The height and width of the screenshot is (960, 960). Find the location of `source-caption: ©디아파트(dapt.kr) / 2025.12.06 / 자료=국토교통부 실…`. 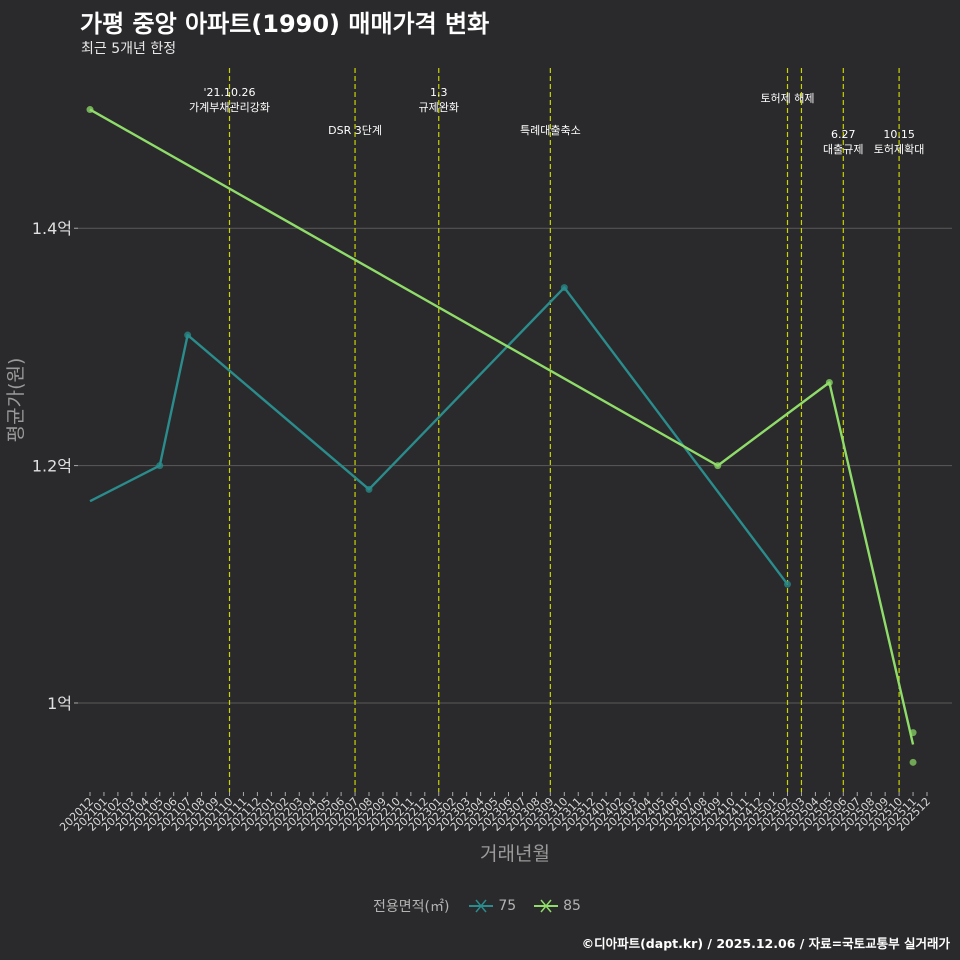

source-caption: ©디아파트(dapt.kr) / 2025.12.06 / 자료=국토교통부 실… is located at coordinates (765, 943).